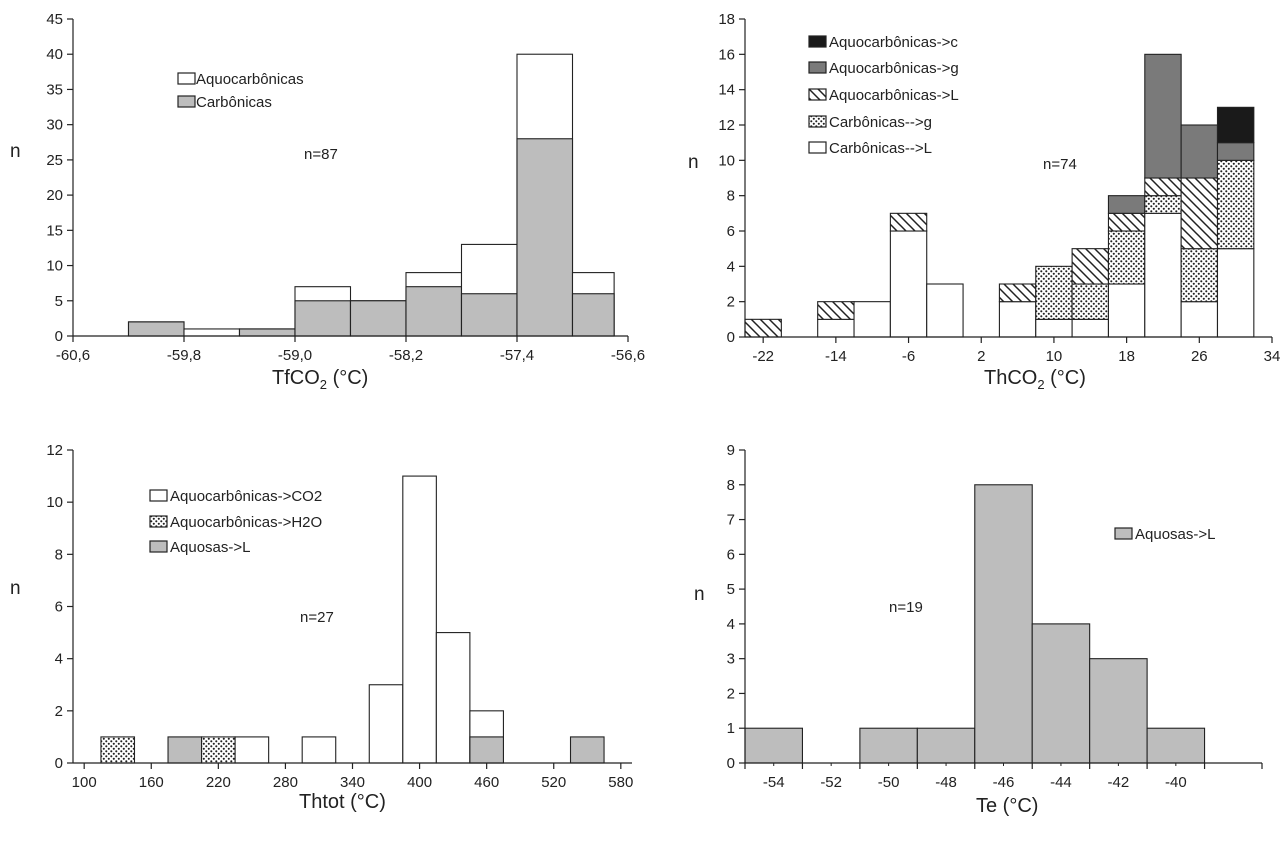 The width and height of the screenshot is (1284, 845). Describe the element at coordinates (54, 195) in the screenshot. I see `y-tick-label: 20` at that location.